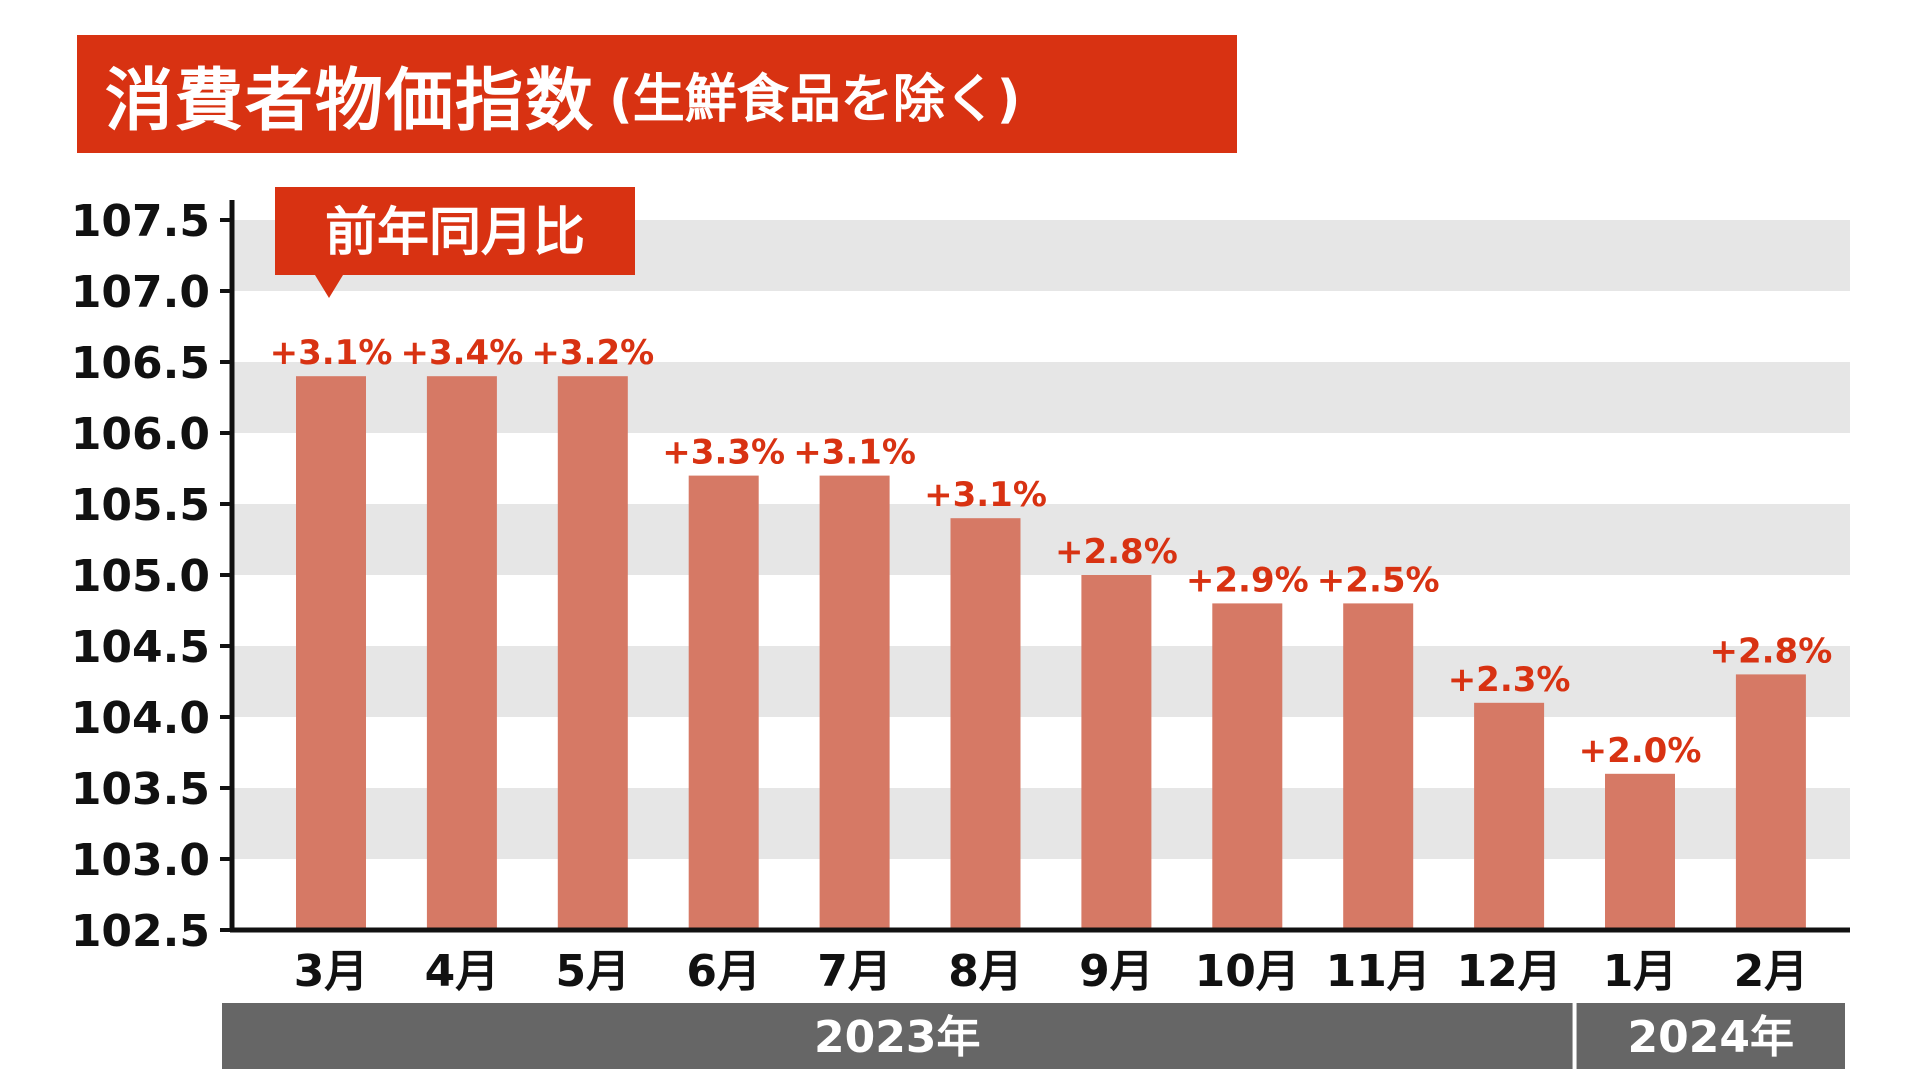 The height and width of the screenshot is (1080, 1920). Describe the element at coordinates (1640, 971) in the screenshot. I see `x-tick-label: 1月` at that location.